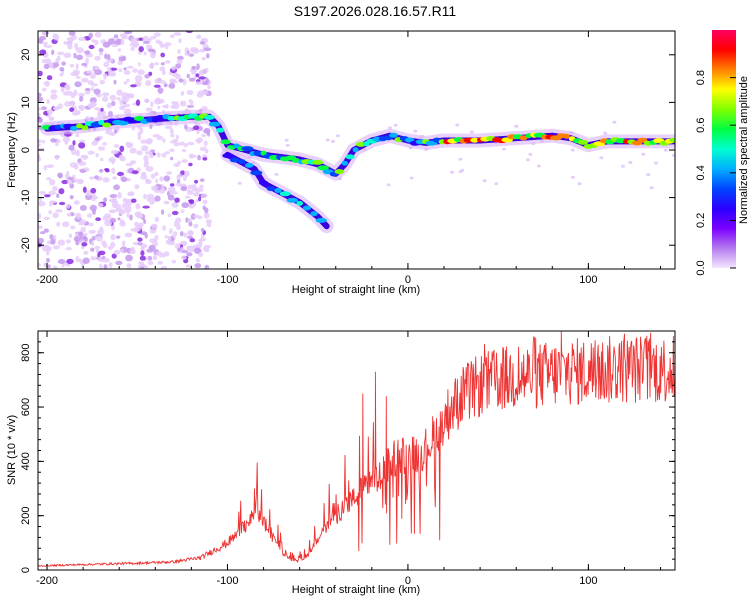 The height and width of the screenshot is (600, 750). I want to click on x-tick-label: -100, so click(227, 280).